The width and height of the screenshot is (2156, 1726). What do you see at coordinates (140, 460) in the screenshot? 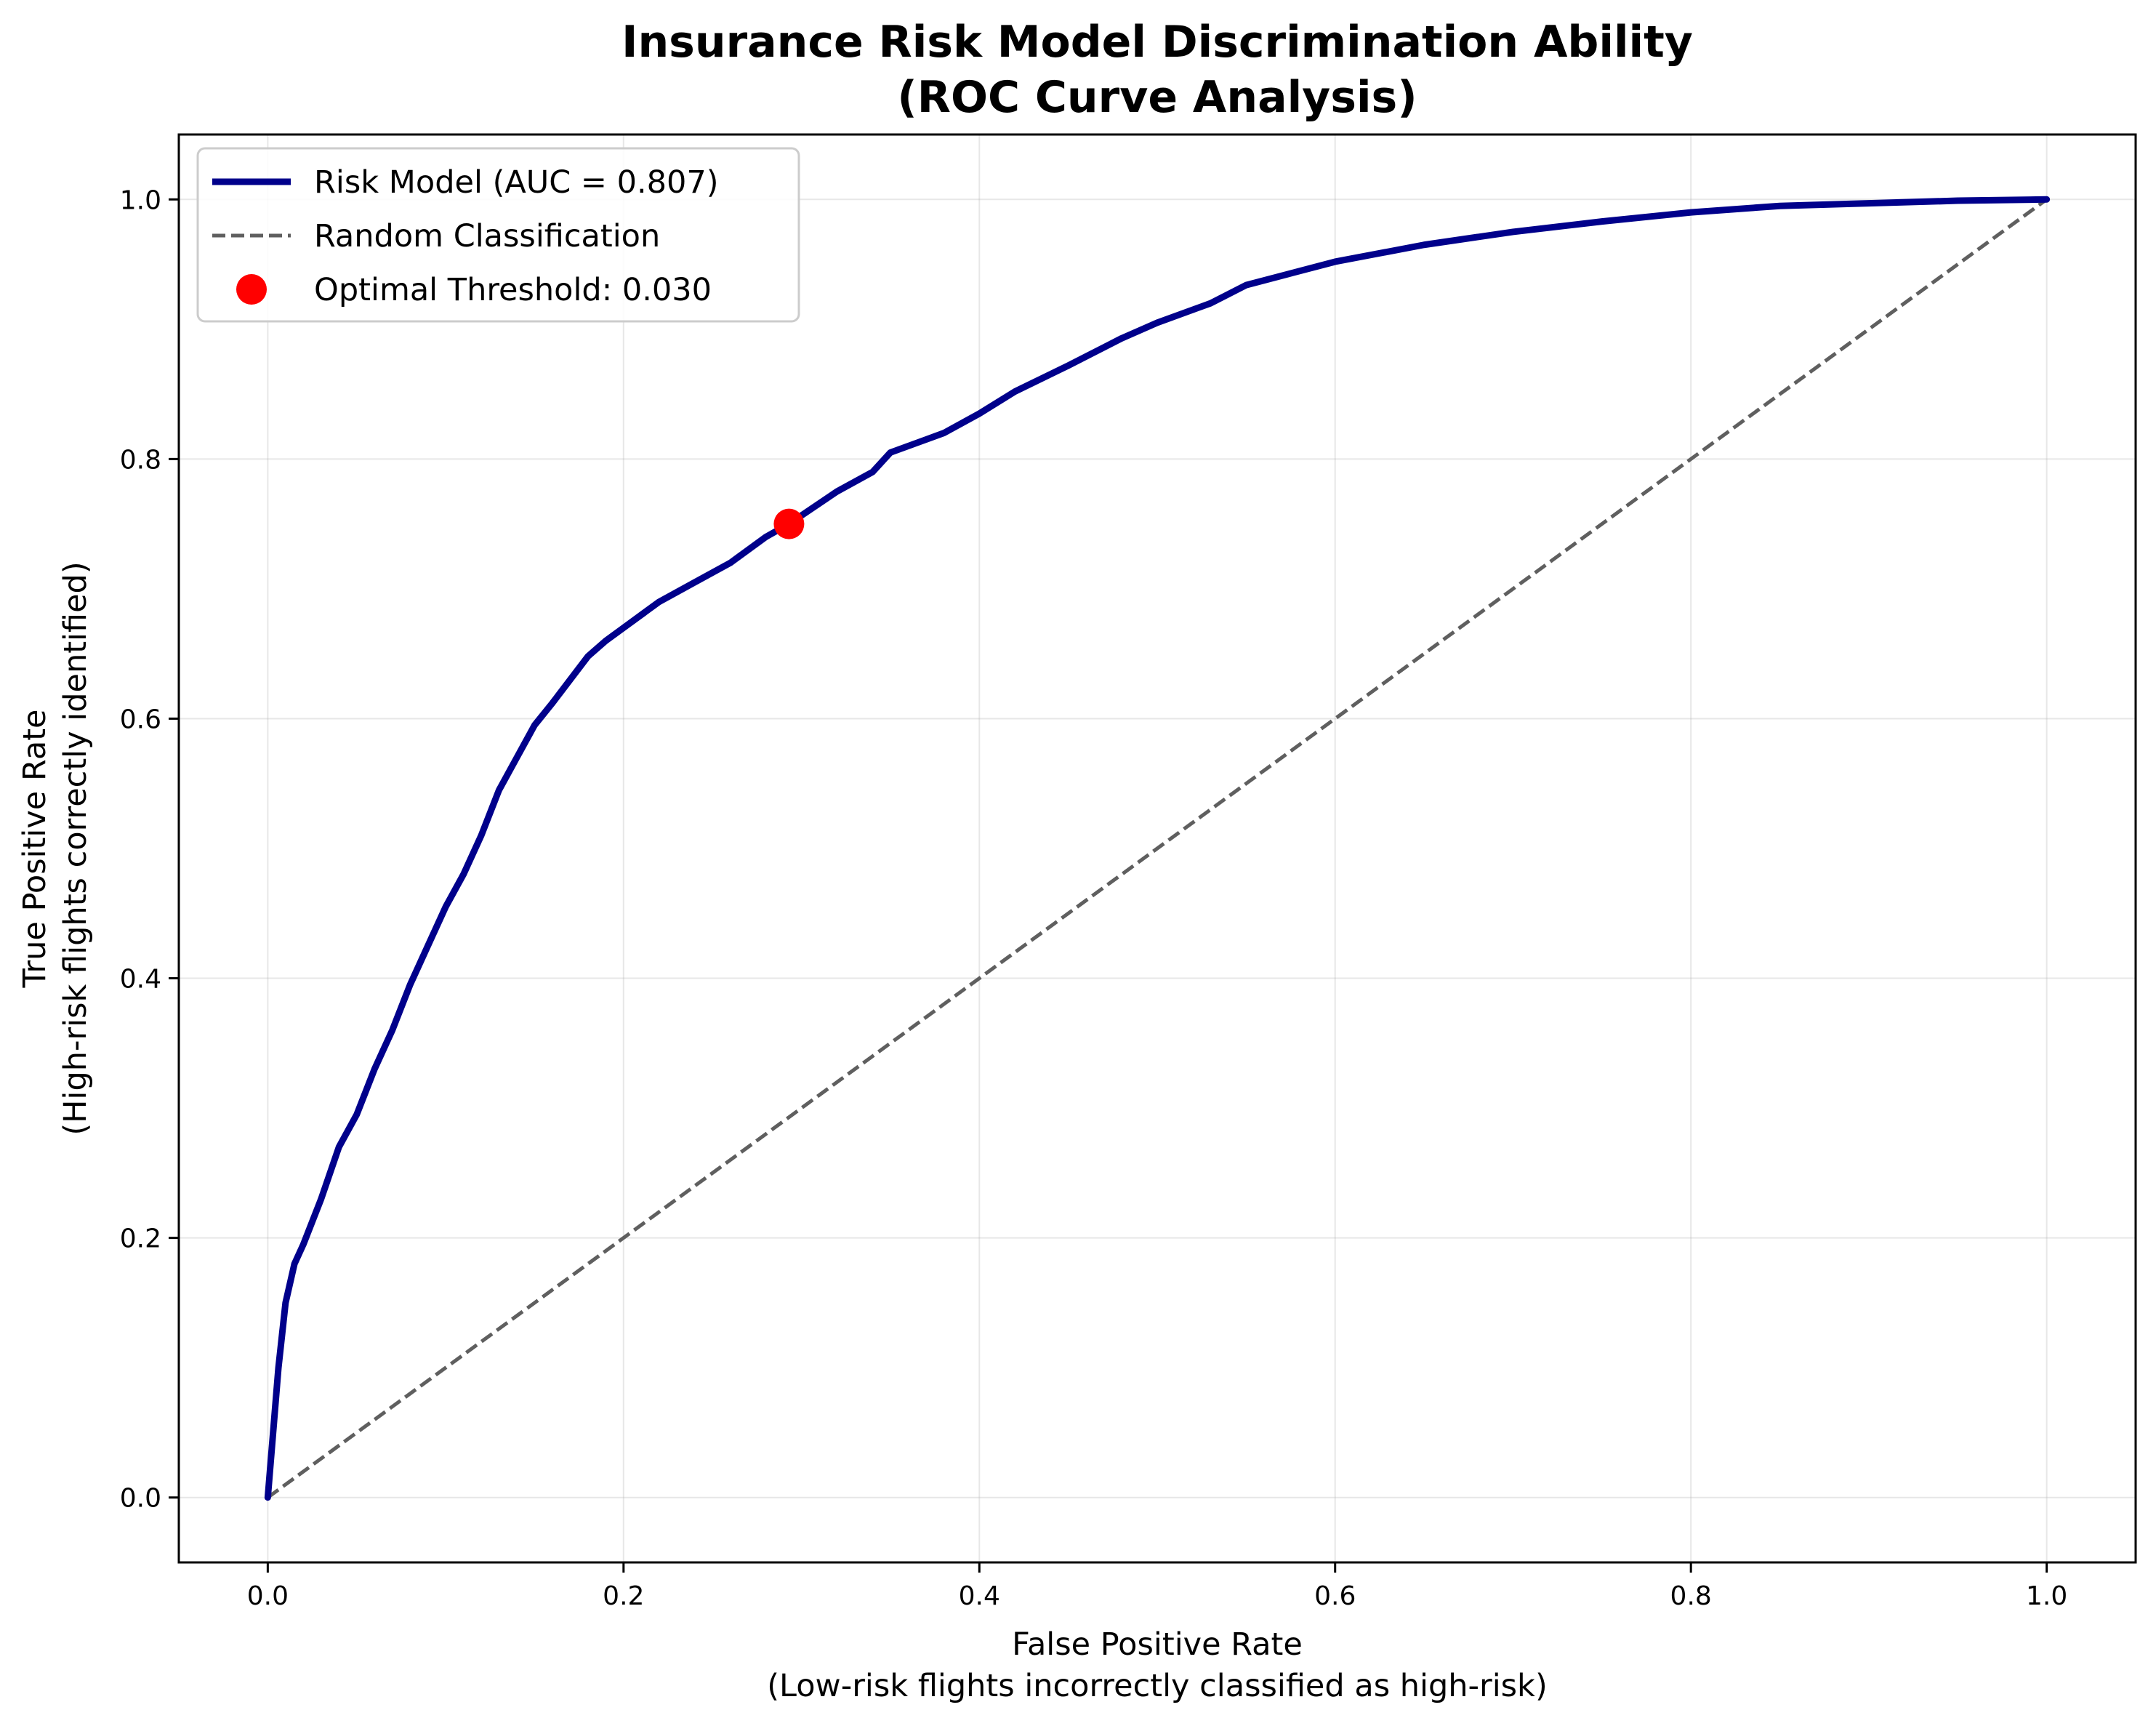
I see `y-tick-label: 0.8` at bounding box center [140, 460].